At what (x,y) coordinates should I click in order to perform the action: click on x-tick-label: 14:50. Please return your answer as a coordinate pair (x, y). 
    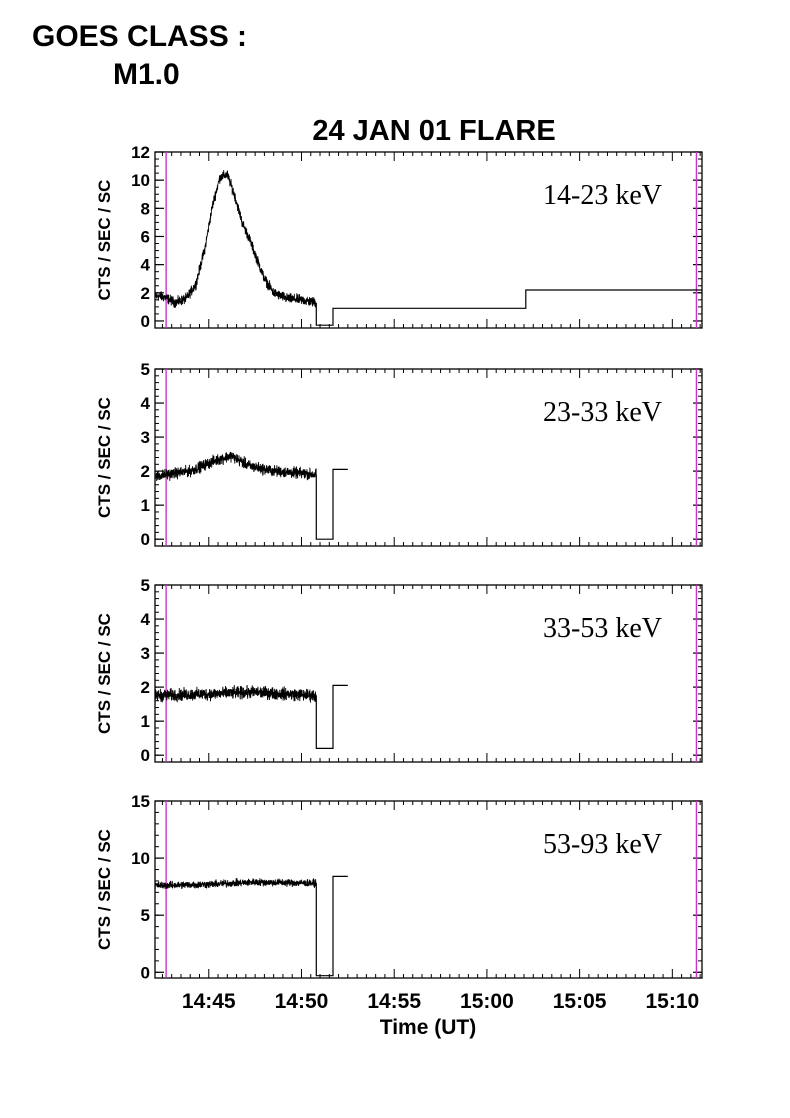
    Looking at the image, I should click on (302, 1001).